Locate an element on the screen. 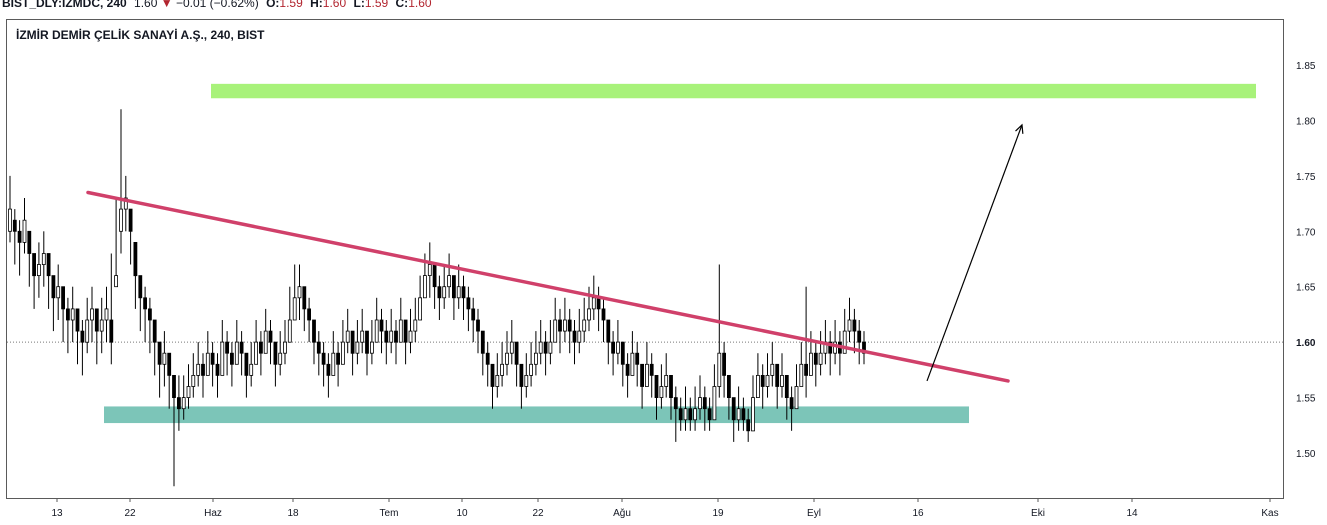  last-price: 1.60 is located at coordinates (146, 5).